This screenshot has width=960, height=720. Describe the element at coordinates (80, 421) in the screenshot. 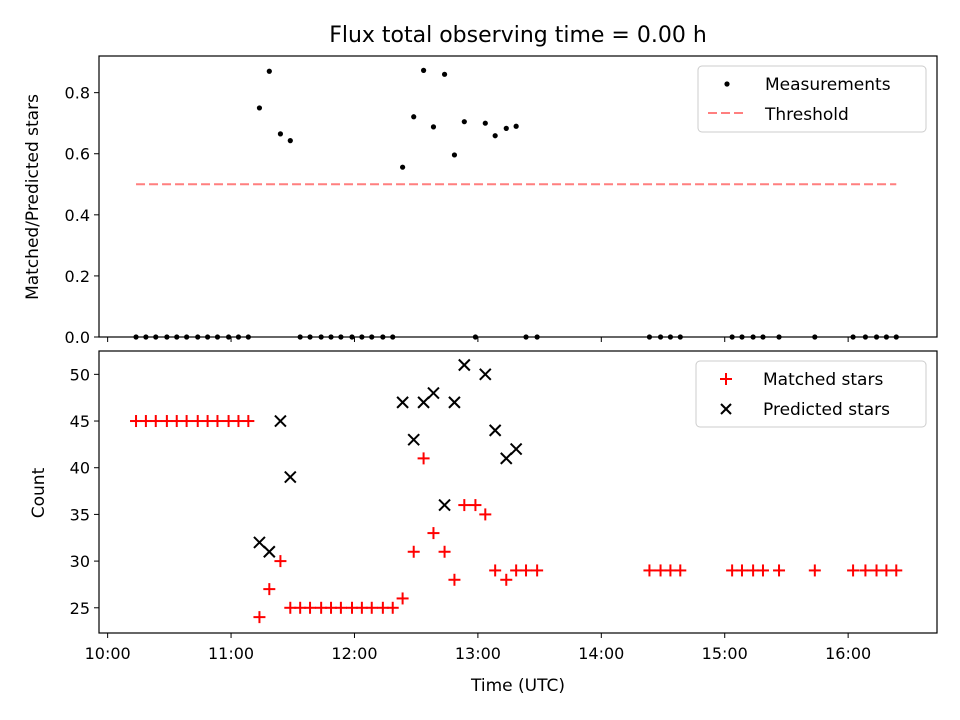

I see `bottom-ytick-label: 45` at that location.